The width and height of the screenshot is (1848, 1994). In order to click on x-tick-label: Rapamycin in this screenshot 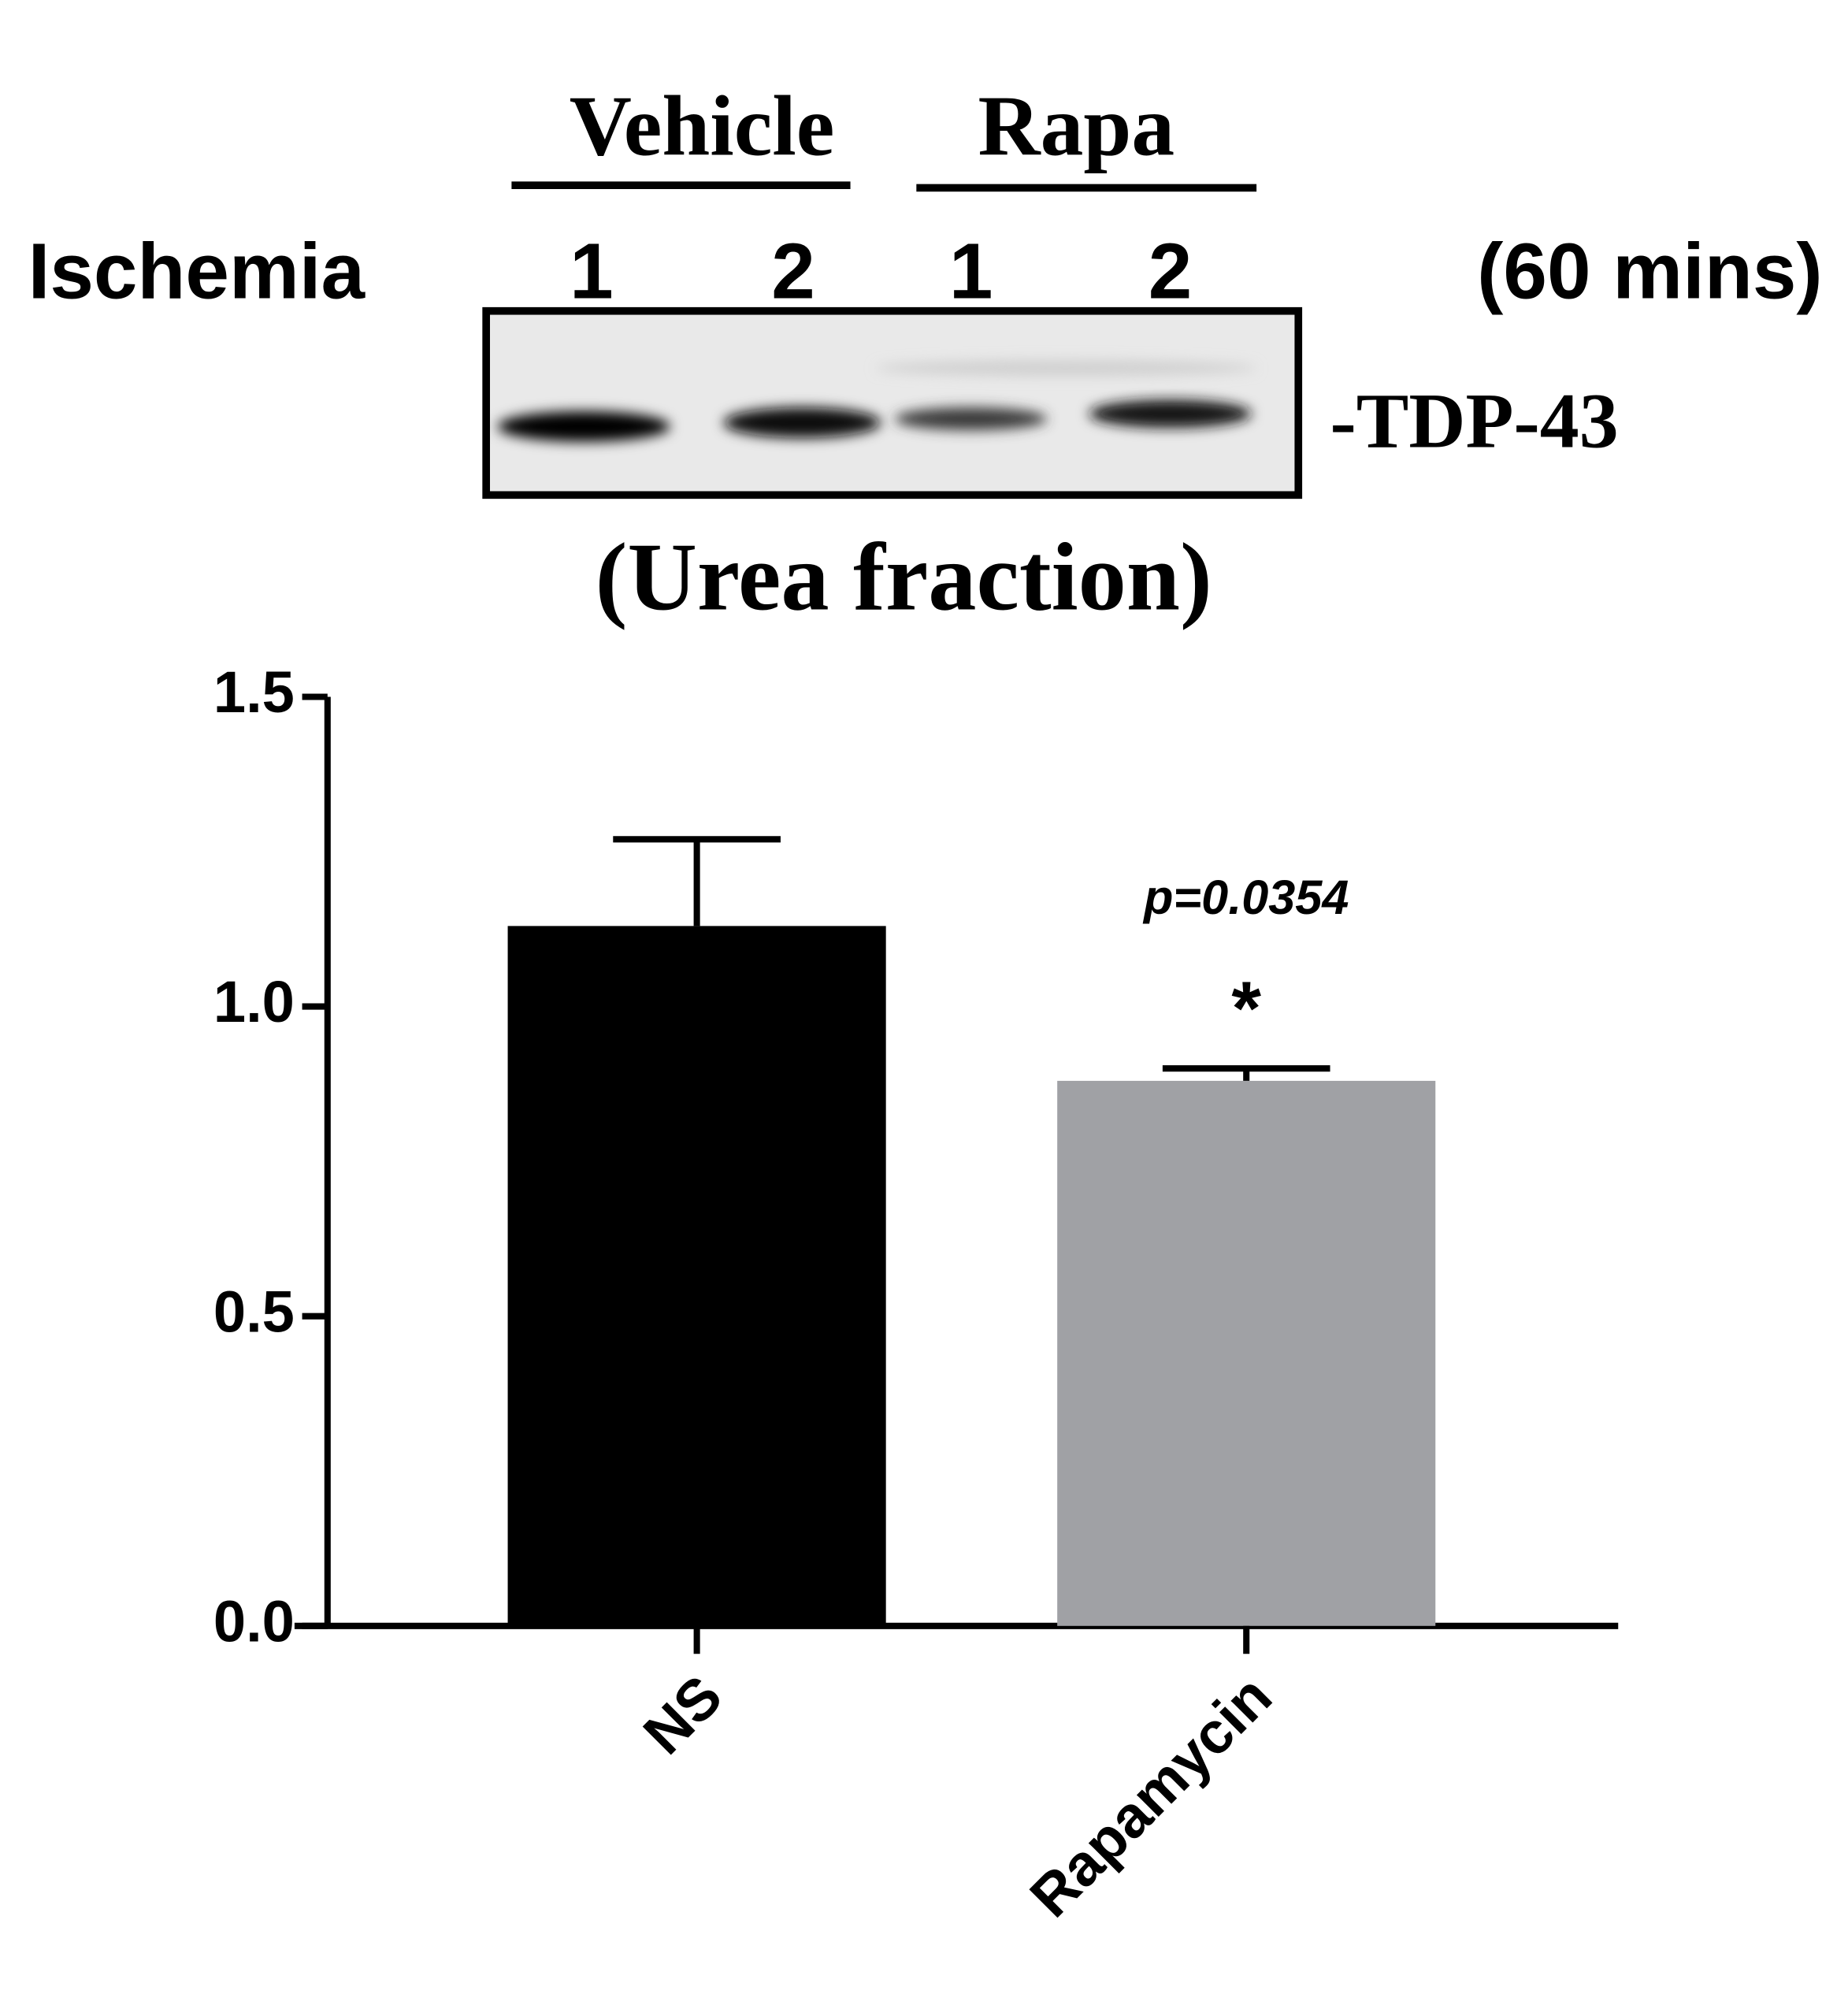, I will do `click(1151, 1796)`.